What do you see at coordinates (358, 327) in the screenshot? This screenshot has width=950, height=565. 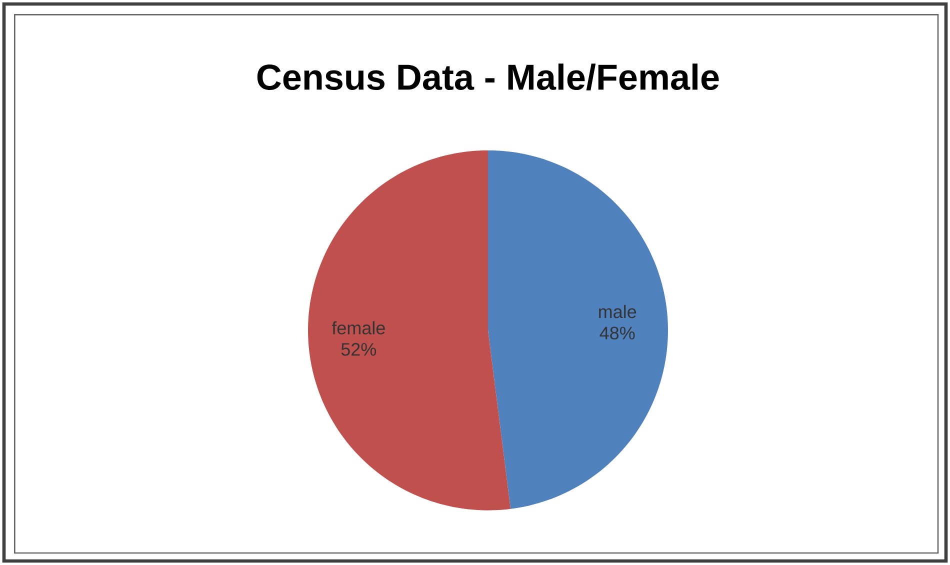 I see `slice-label: female` at bounding box center [358, 327].